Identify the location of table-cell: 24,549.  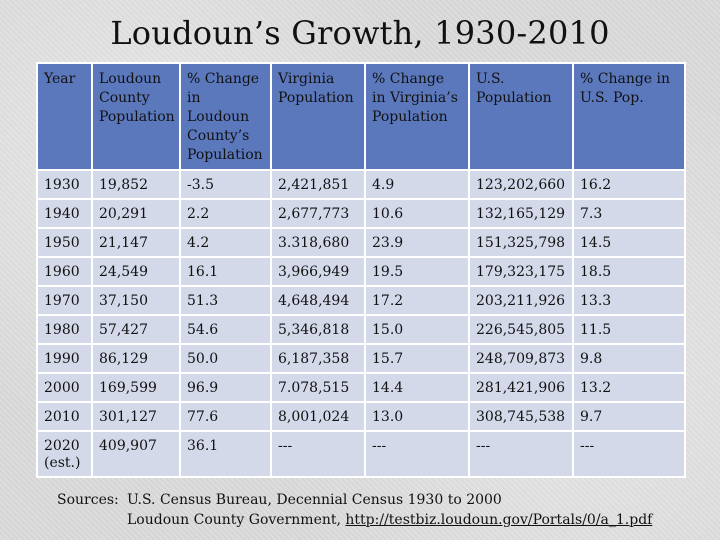
(136, 271).